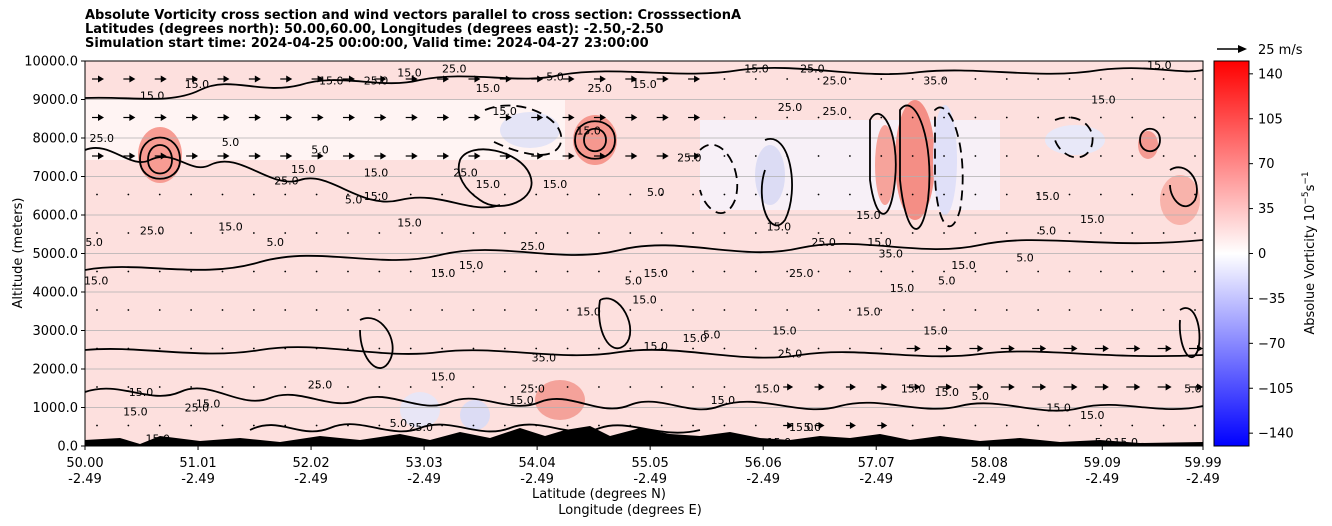  What do you see at coordinates (67, 447) in the screenshot?
I see `y-tick-label: 0.0` at bounding box center [67, 447].